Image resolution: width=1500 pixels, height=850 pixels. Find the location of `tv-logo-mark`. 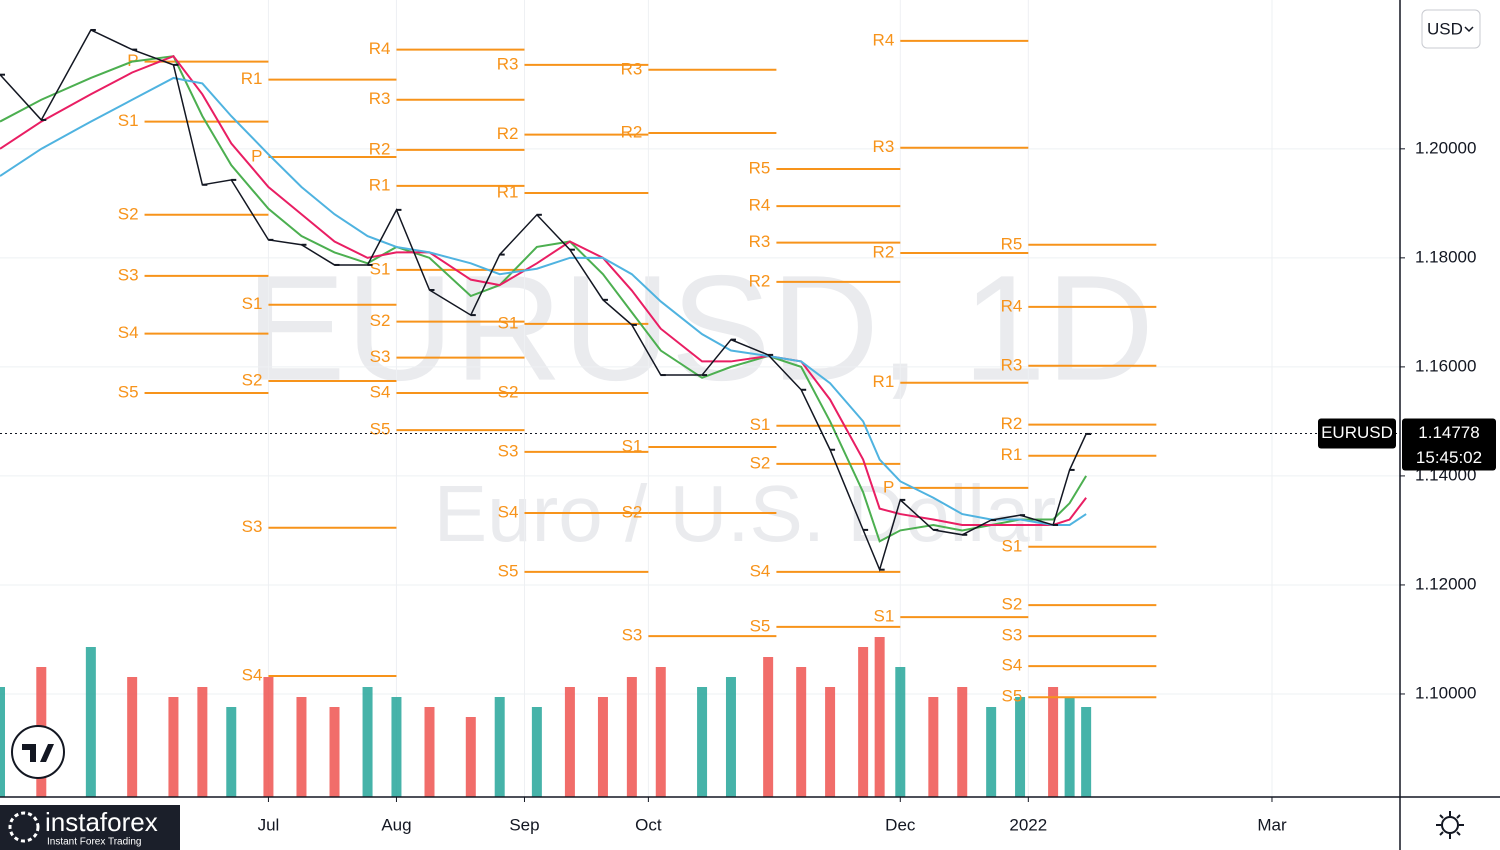

tv-logo-mark is located at coordinates (38, 753).